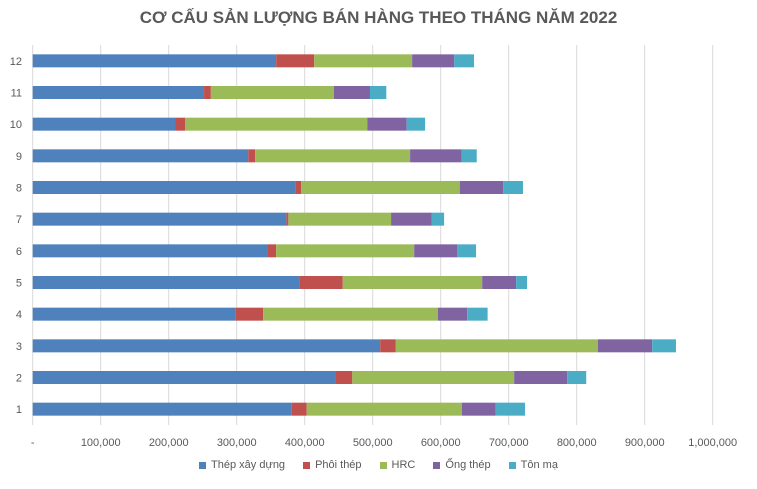  What do you see at coordinates (19, 347) in the screenshot?
I see `y-tick-label: 3` at bounding box center [19, 347].